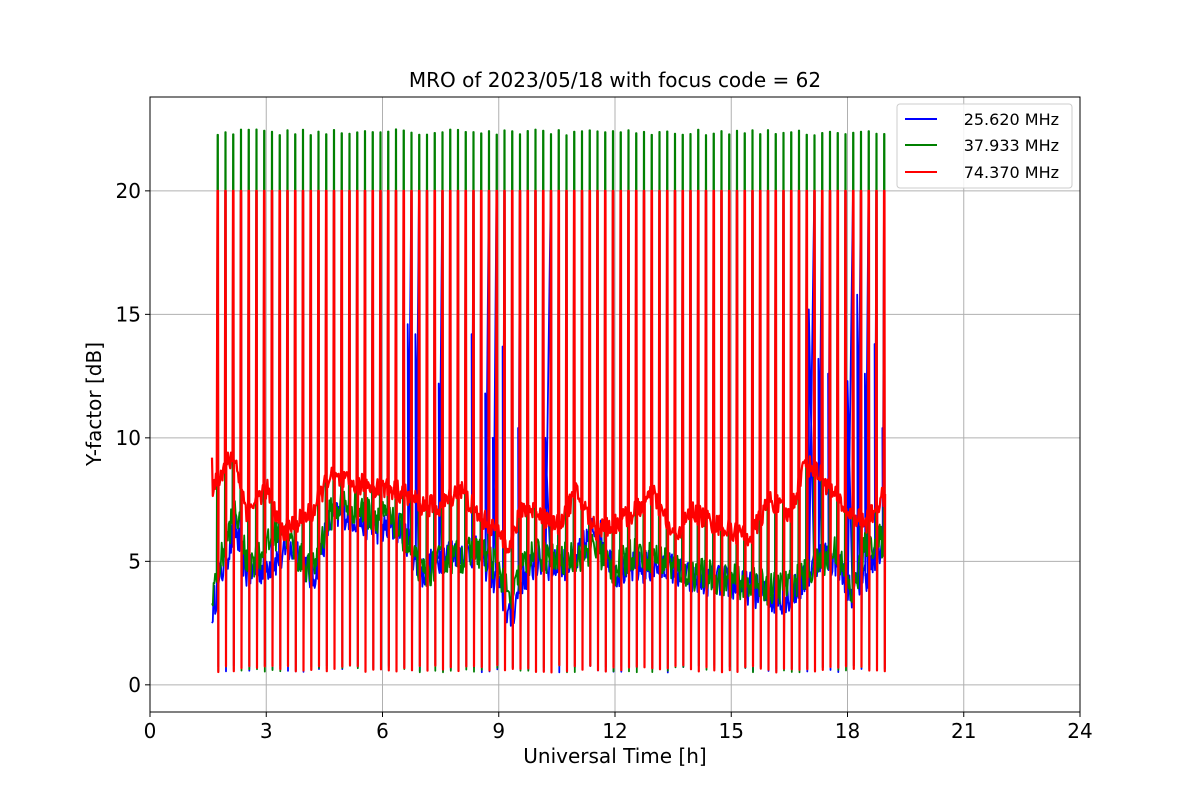  I want to click on x-tick-label: 3, so click(266, 731).